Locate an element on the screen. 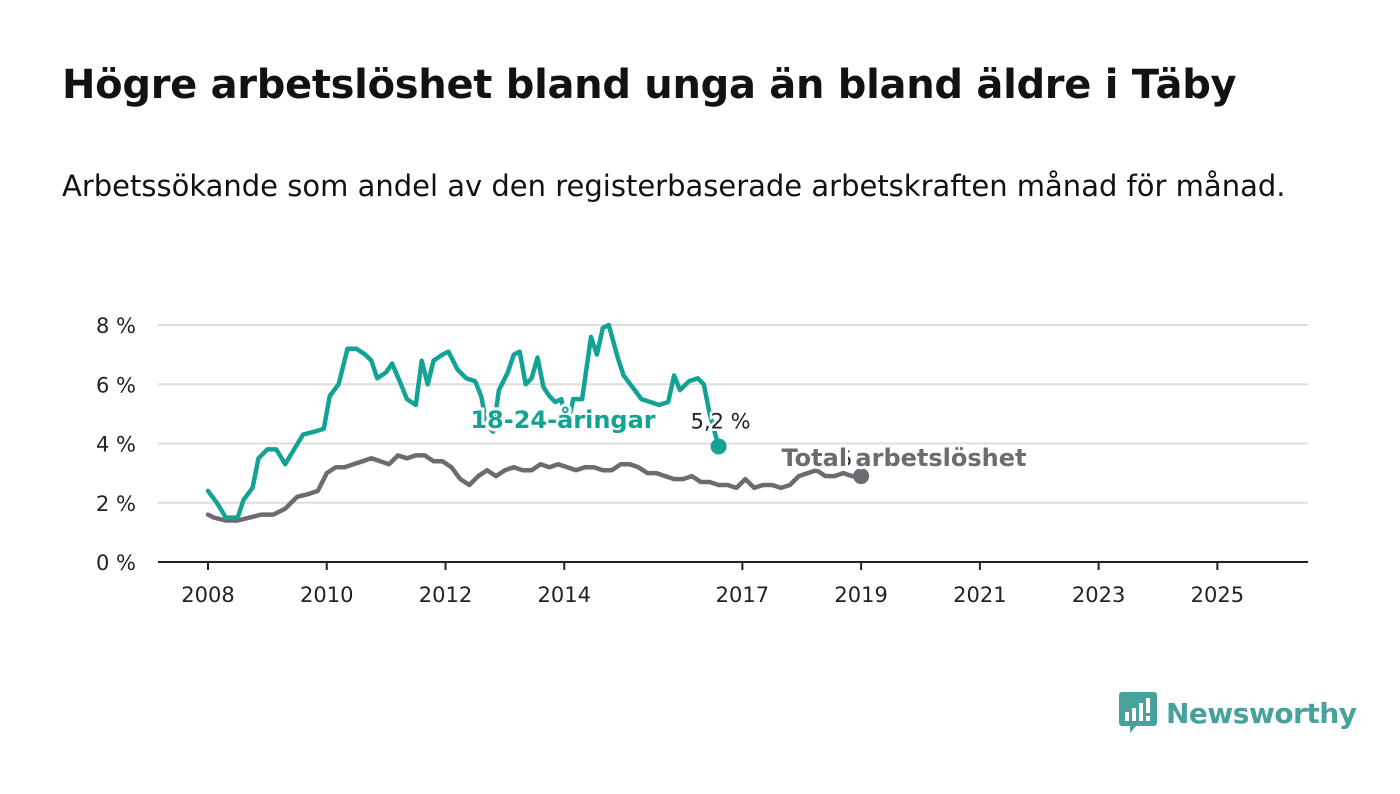  x-tick-label: 2025 is located at coordinates (1217, 595).